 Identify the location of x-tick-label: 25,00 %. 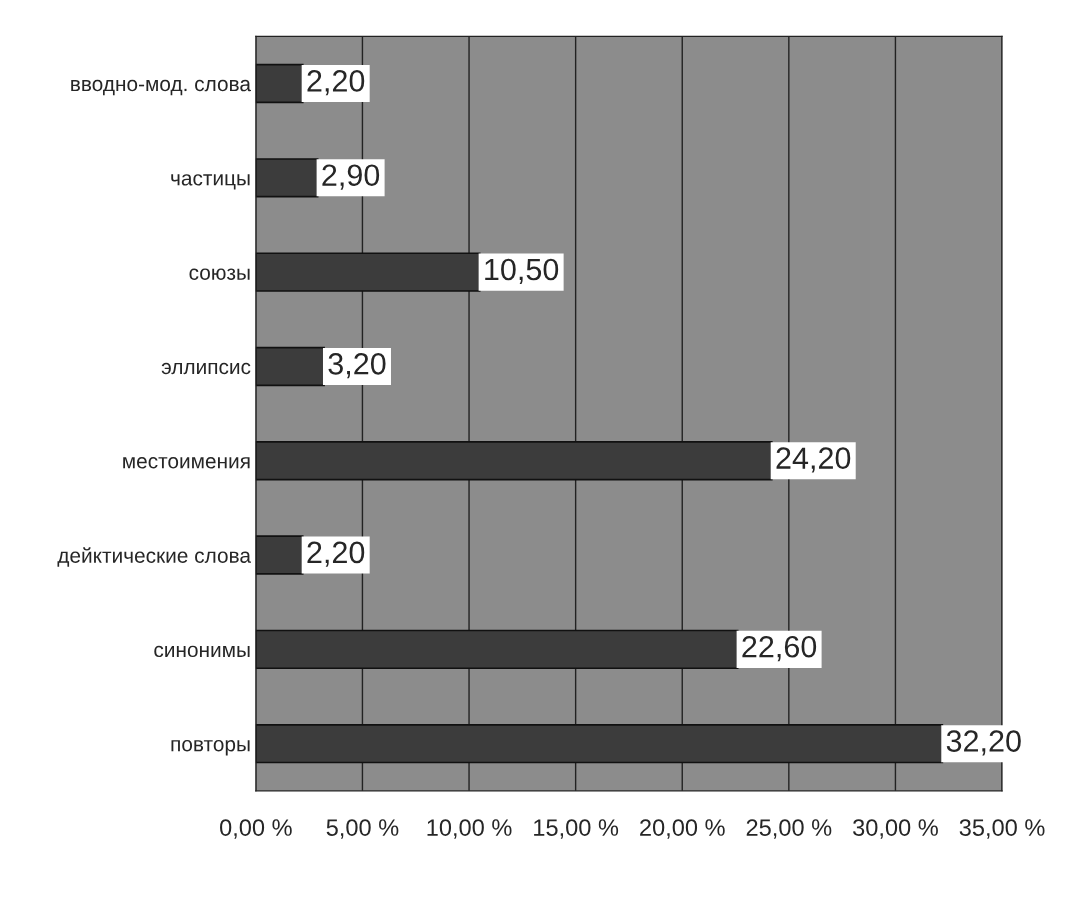
(789, 829).